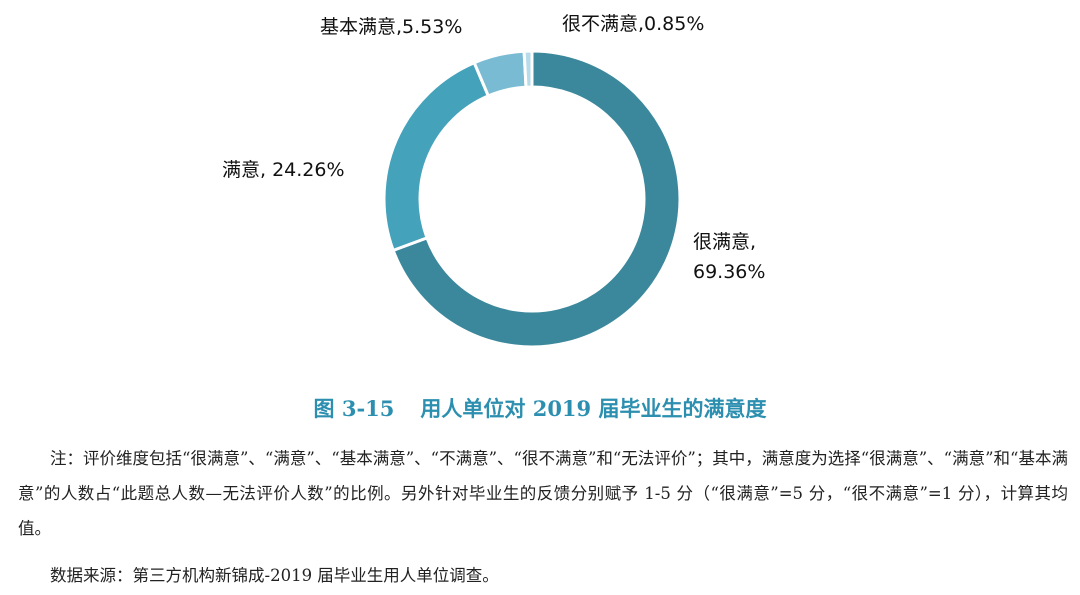 This screenshot has height=595, width=1080. Describe the element at coordinates (436, 156) in the screenshot. I see `slice-satisfied` at that location.